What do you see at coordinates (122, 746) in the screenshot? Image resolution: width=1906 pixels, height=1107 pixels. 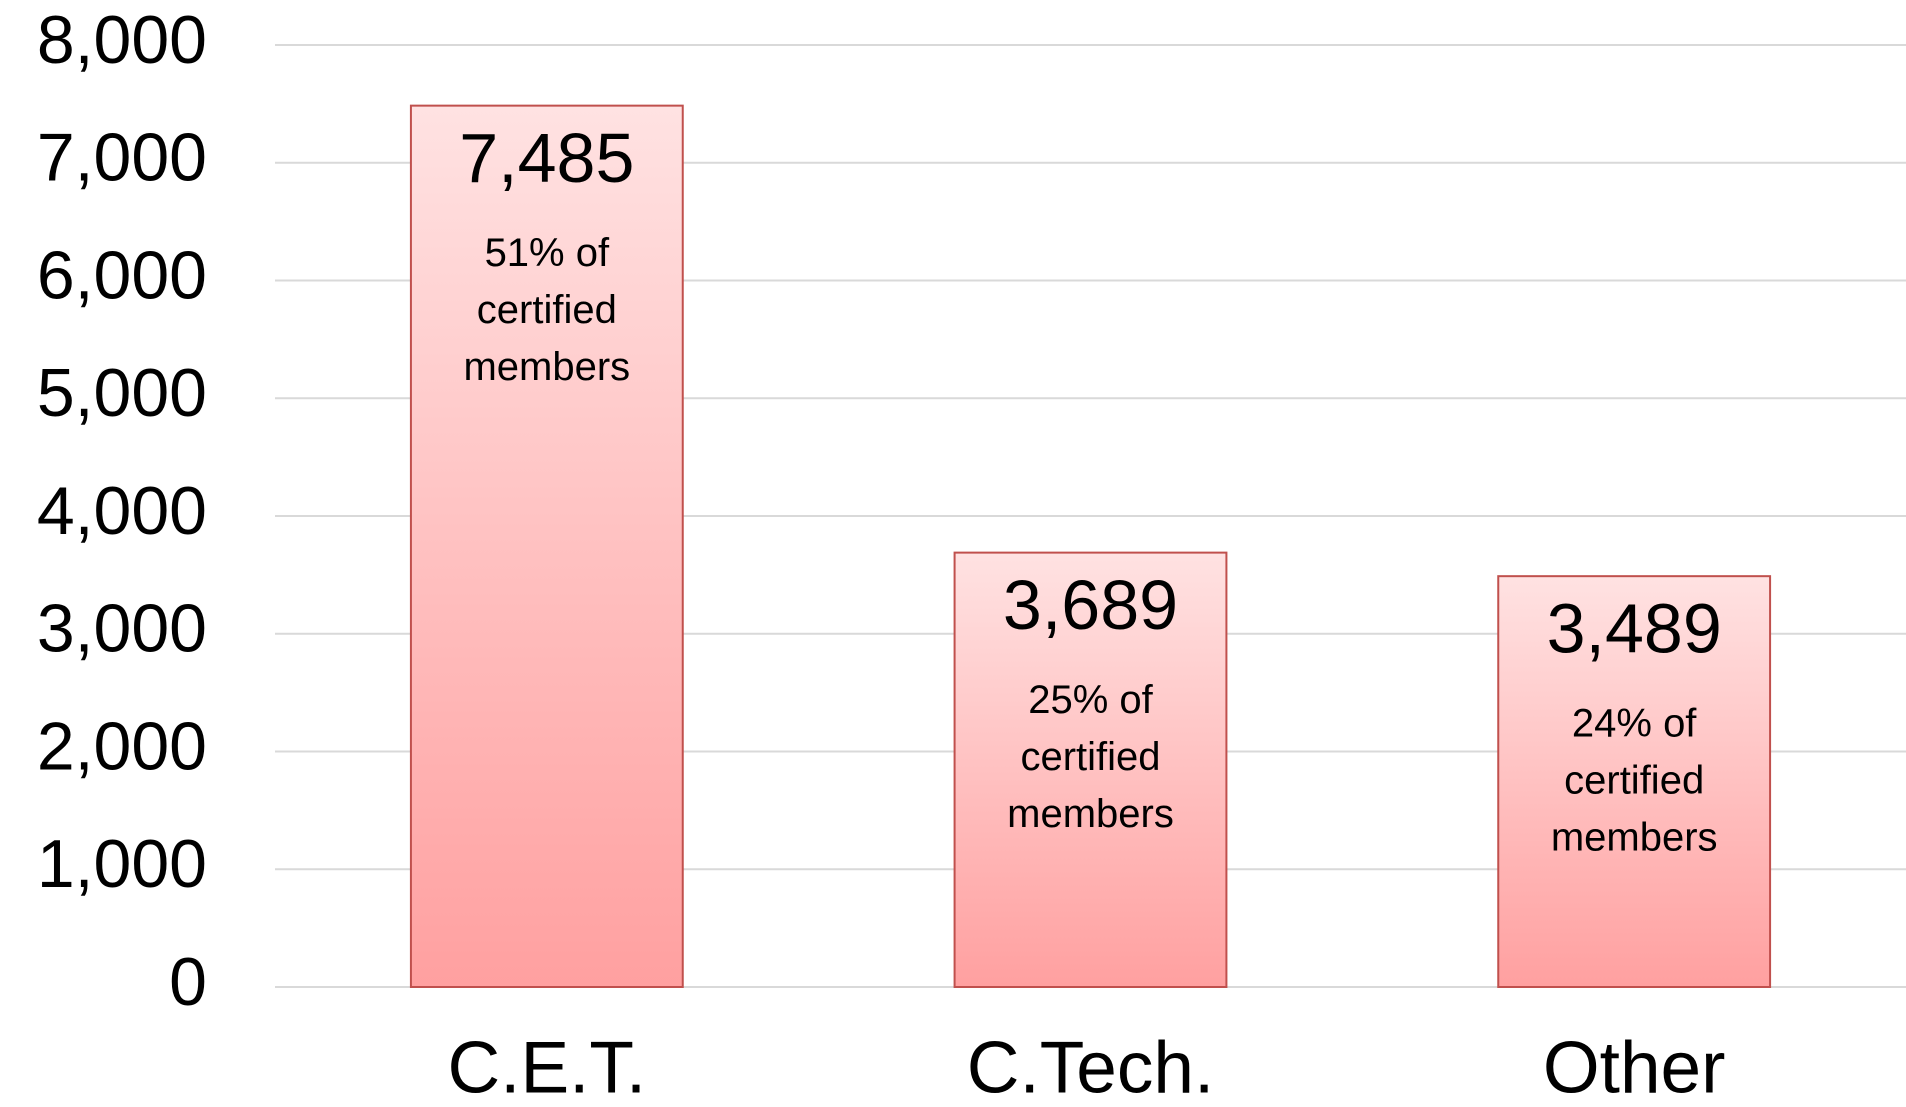 I see `y-tick-label: 2,000` at bounding box center [122, 746].